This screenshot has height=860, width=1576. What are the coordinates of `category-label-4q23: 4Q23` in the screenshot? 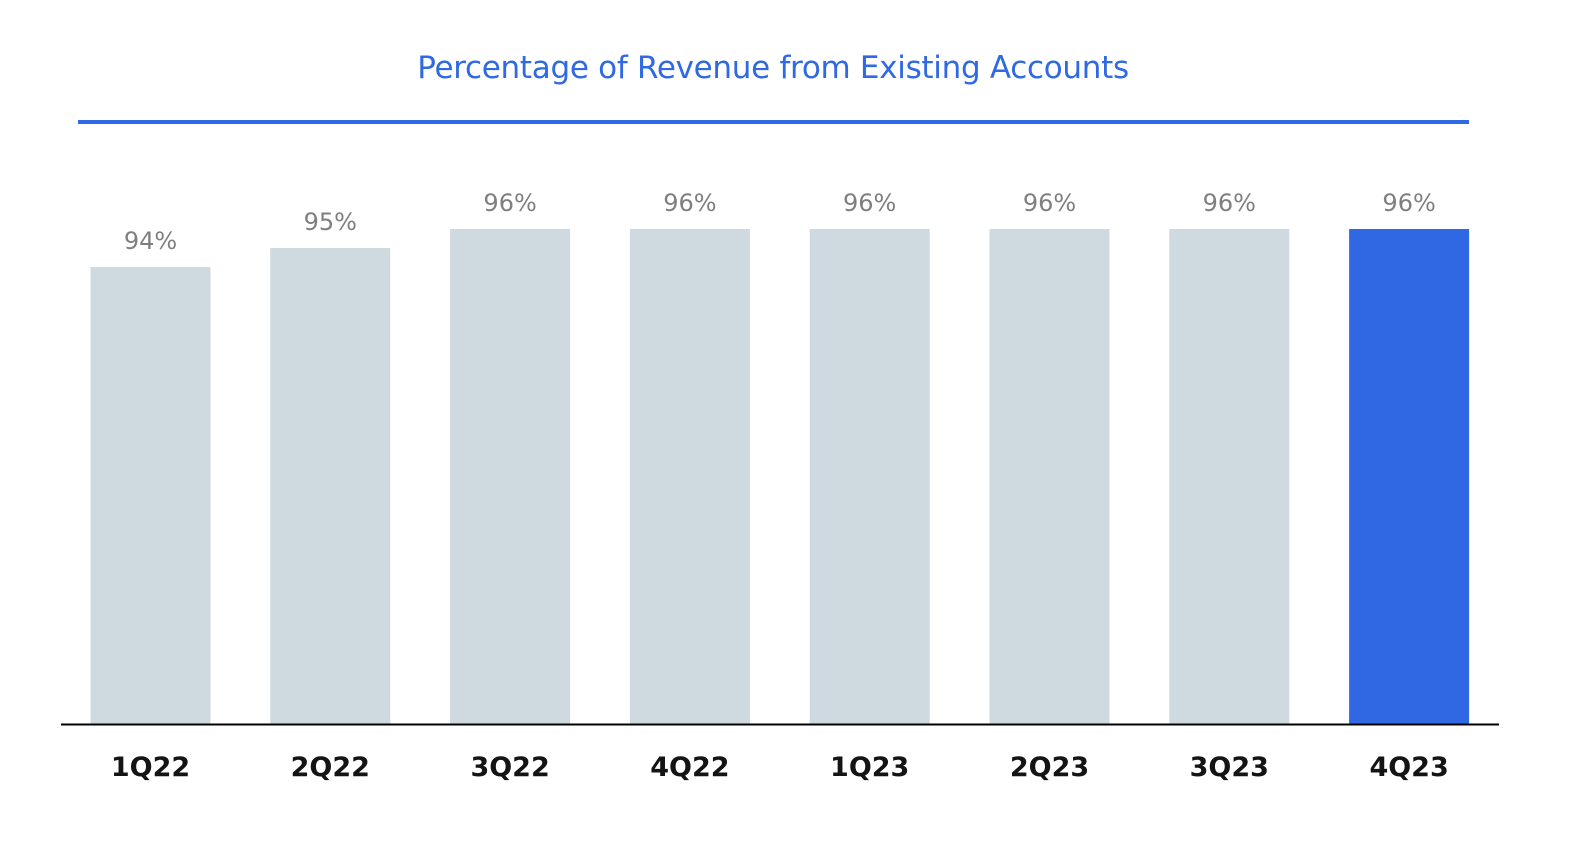 It's located at (1408, 767).